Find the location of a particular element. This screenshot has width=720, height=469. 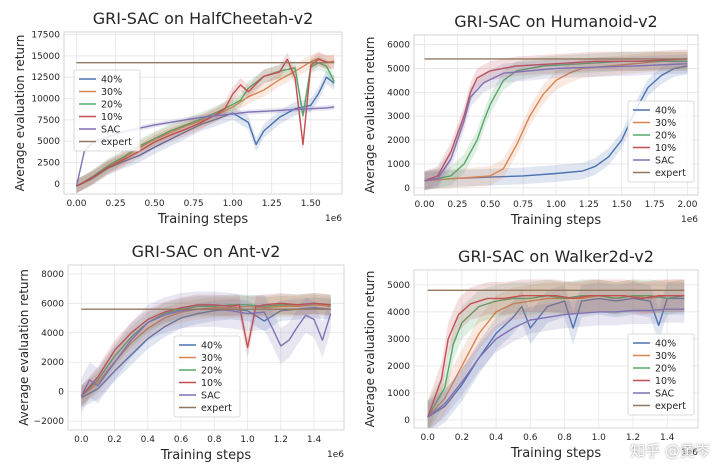

legend-label: 10% is located at coordinates (665, 381).